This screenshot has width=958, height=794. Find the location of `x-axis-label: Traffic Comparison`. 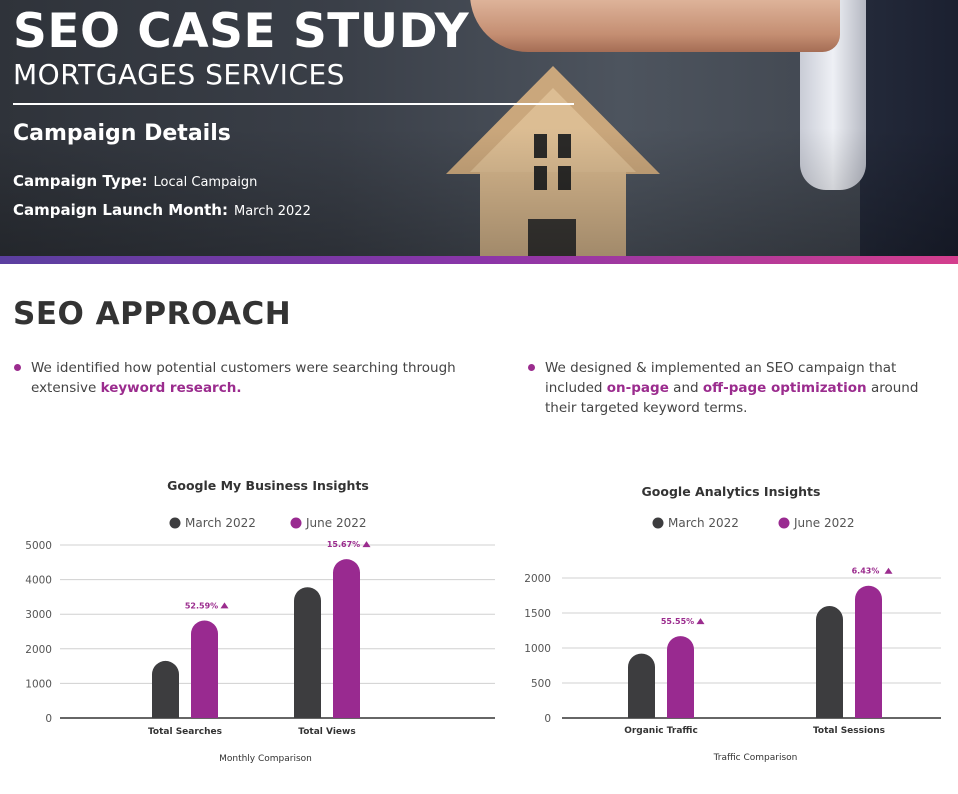

x-axis-label: Traffic Comparison is located at coordinates (755, 758).